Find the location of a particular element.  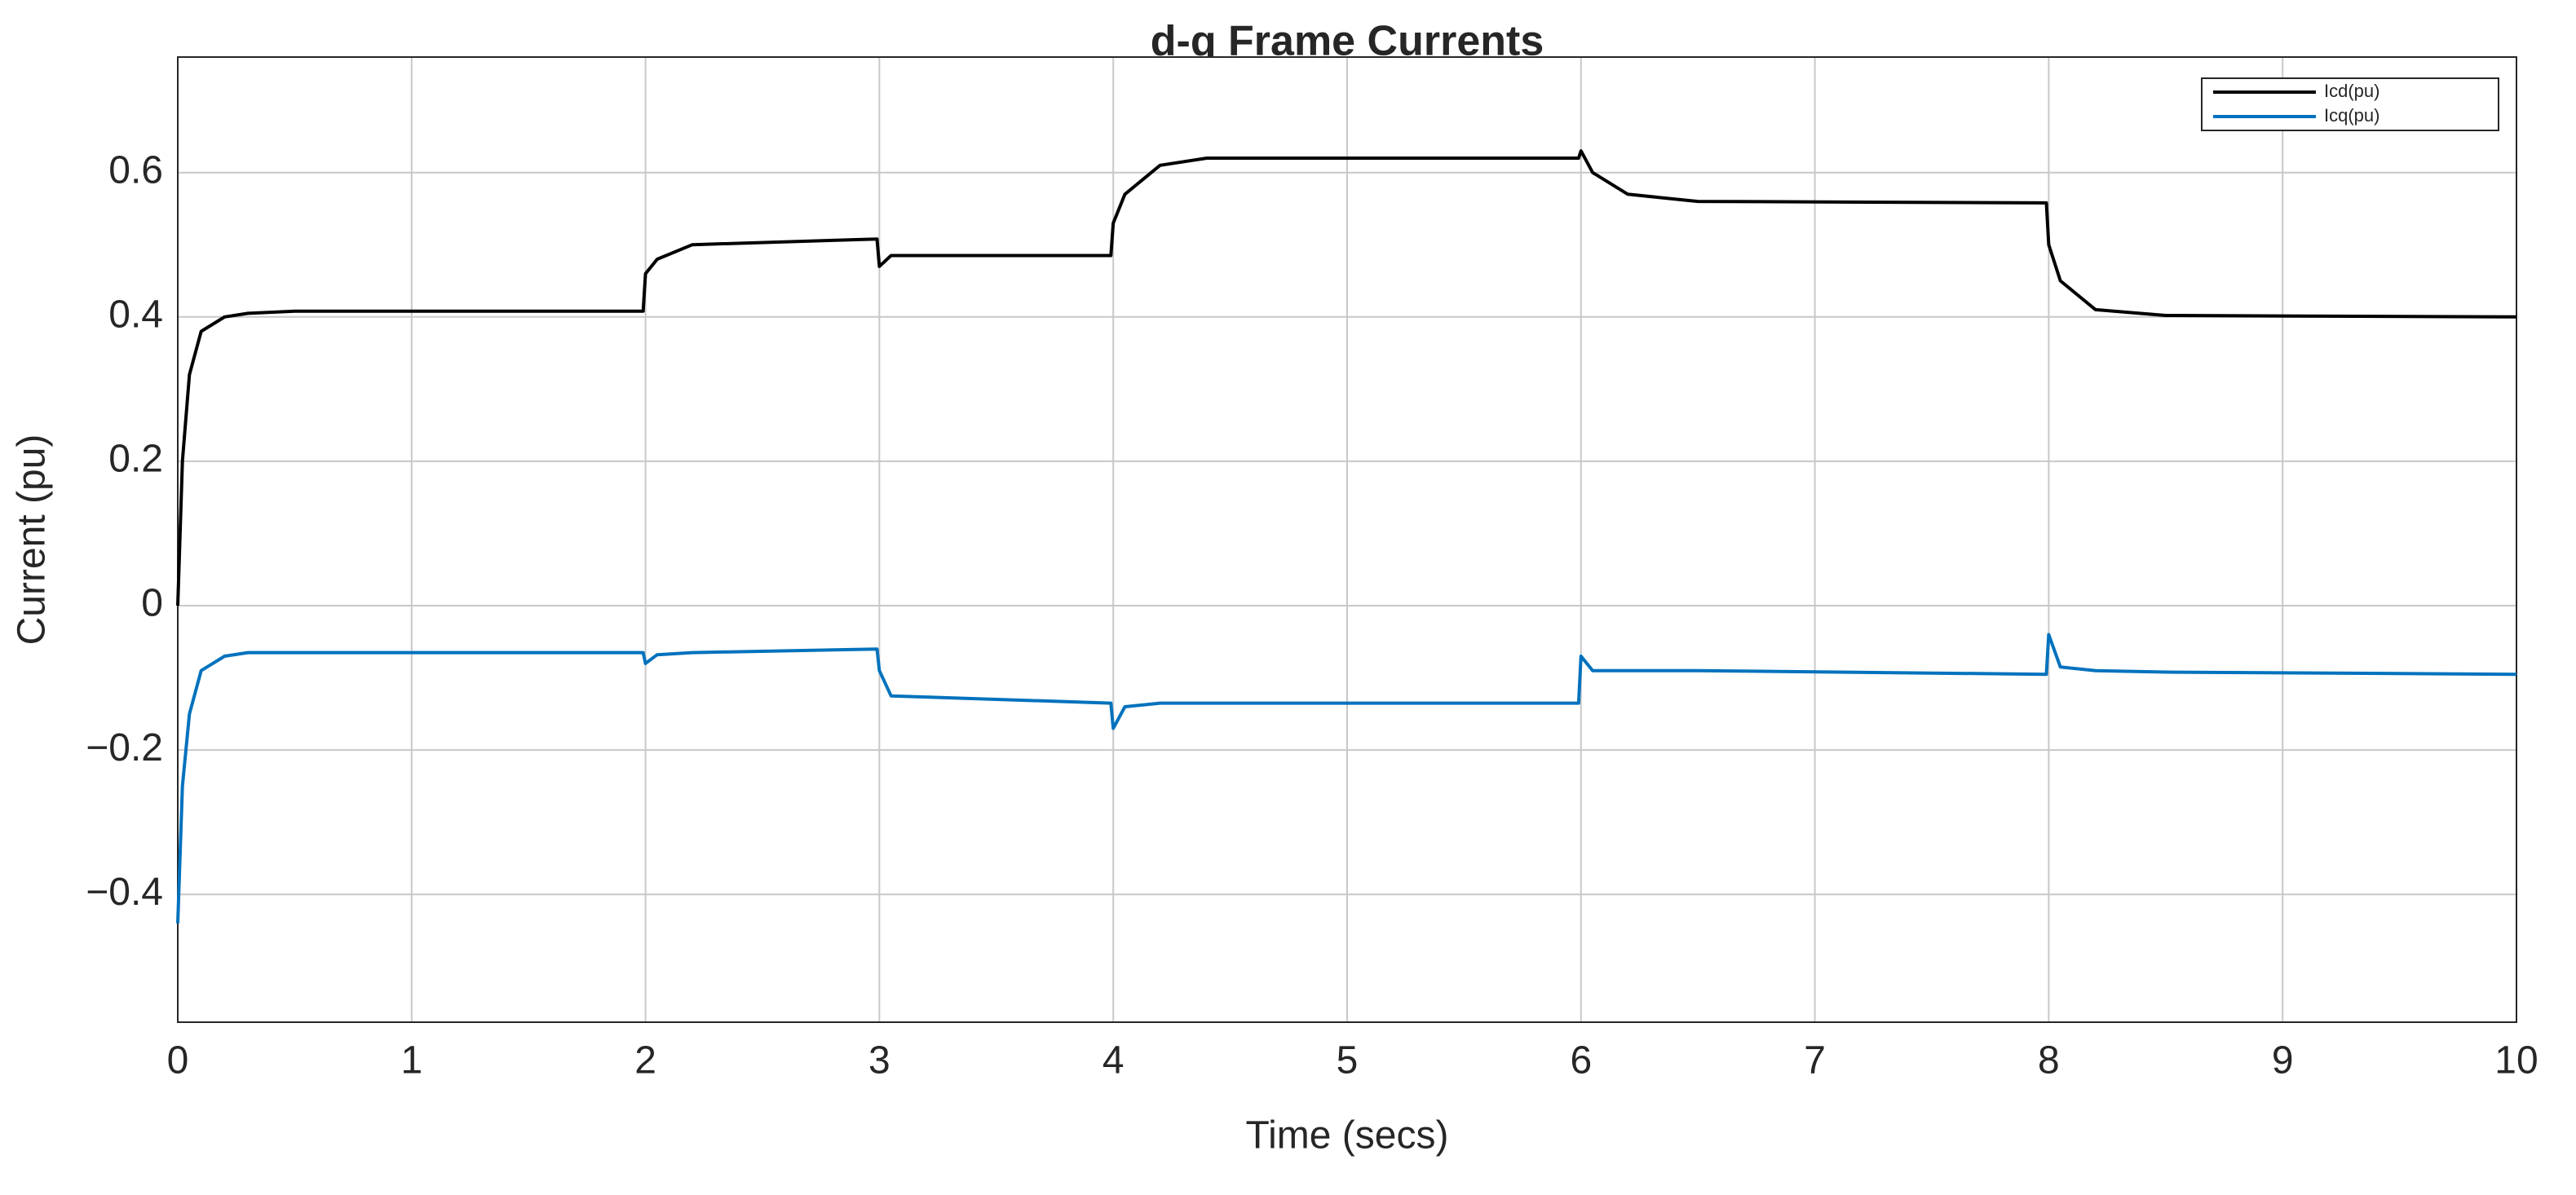

y-axis-label: Current (pu) is located at coordinates (32, 540).